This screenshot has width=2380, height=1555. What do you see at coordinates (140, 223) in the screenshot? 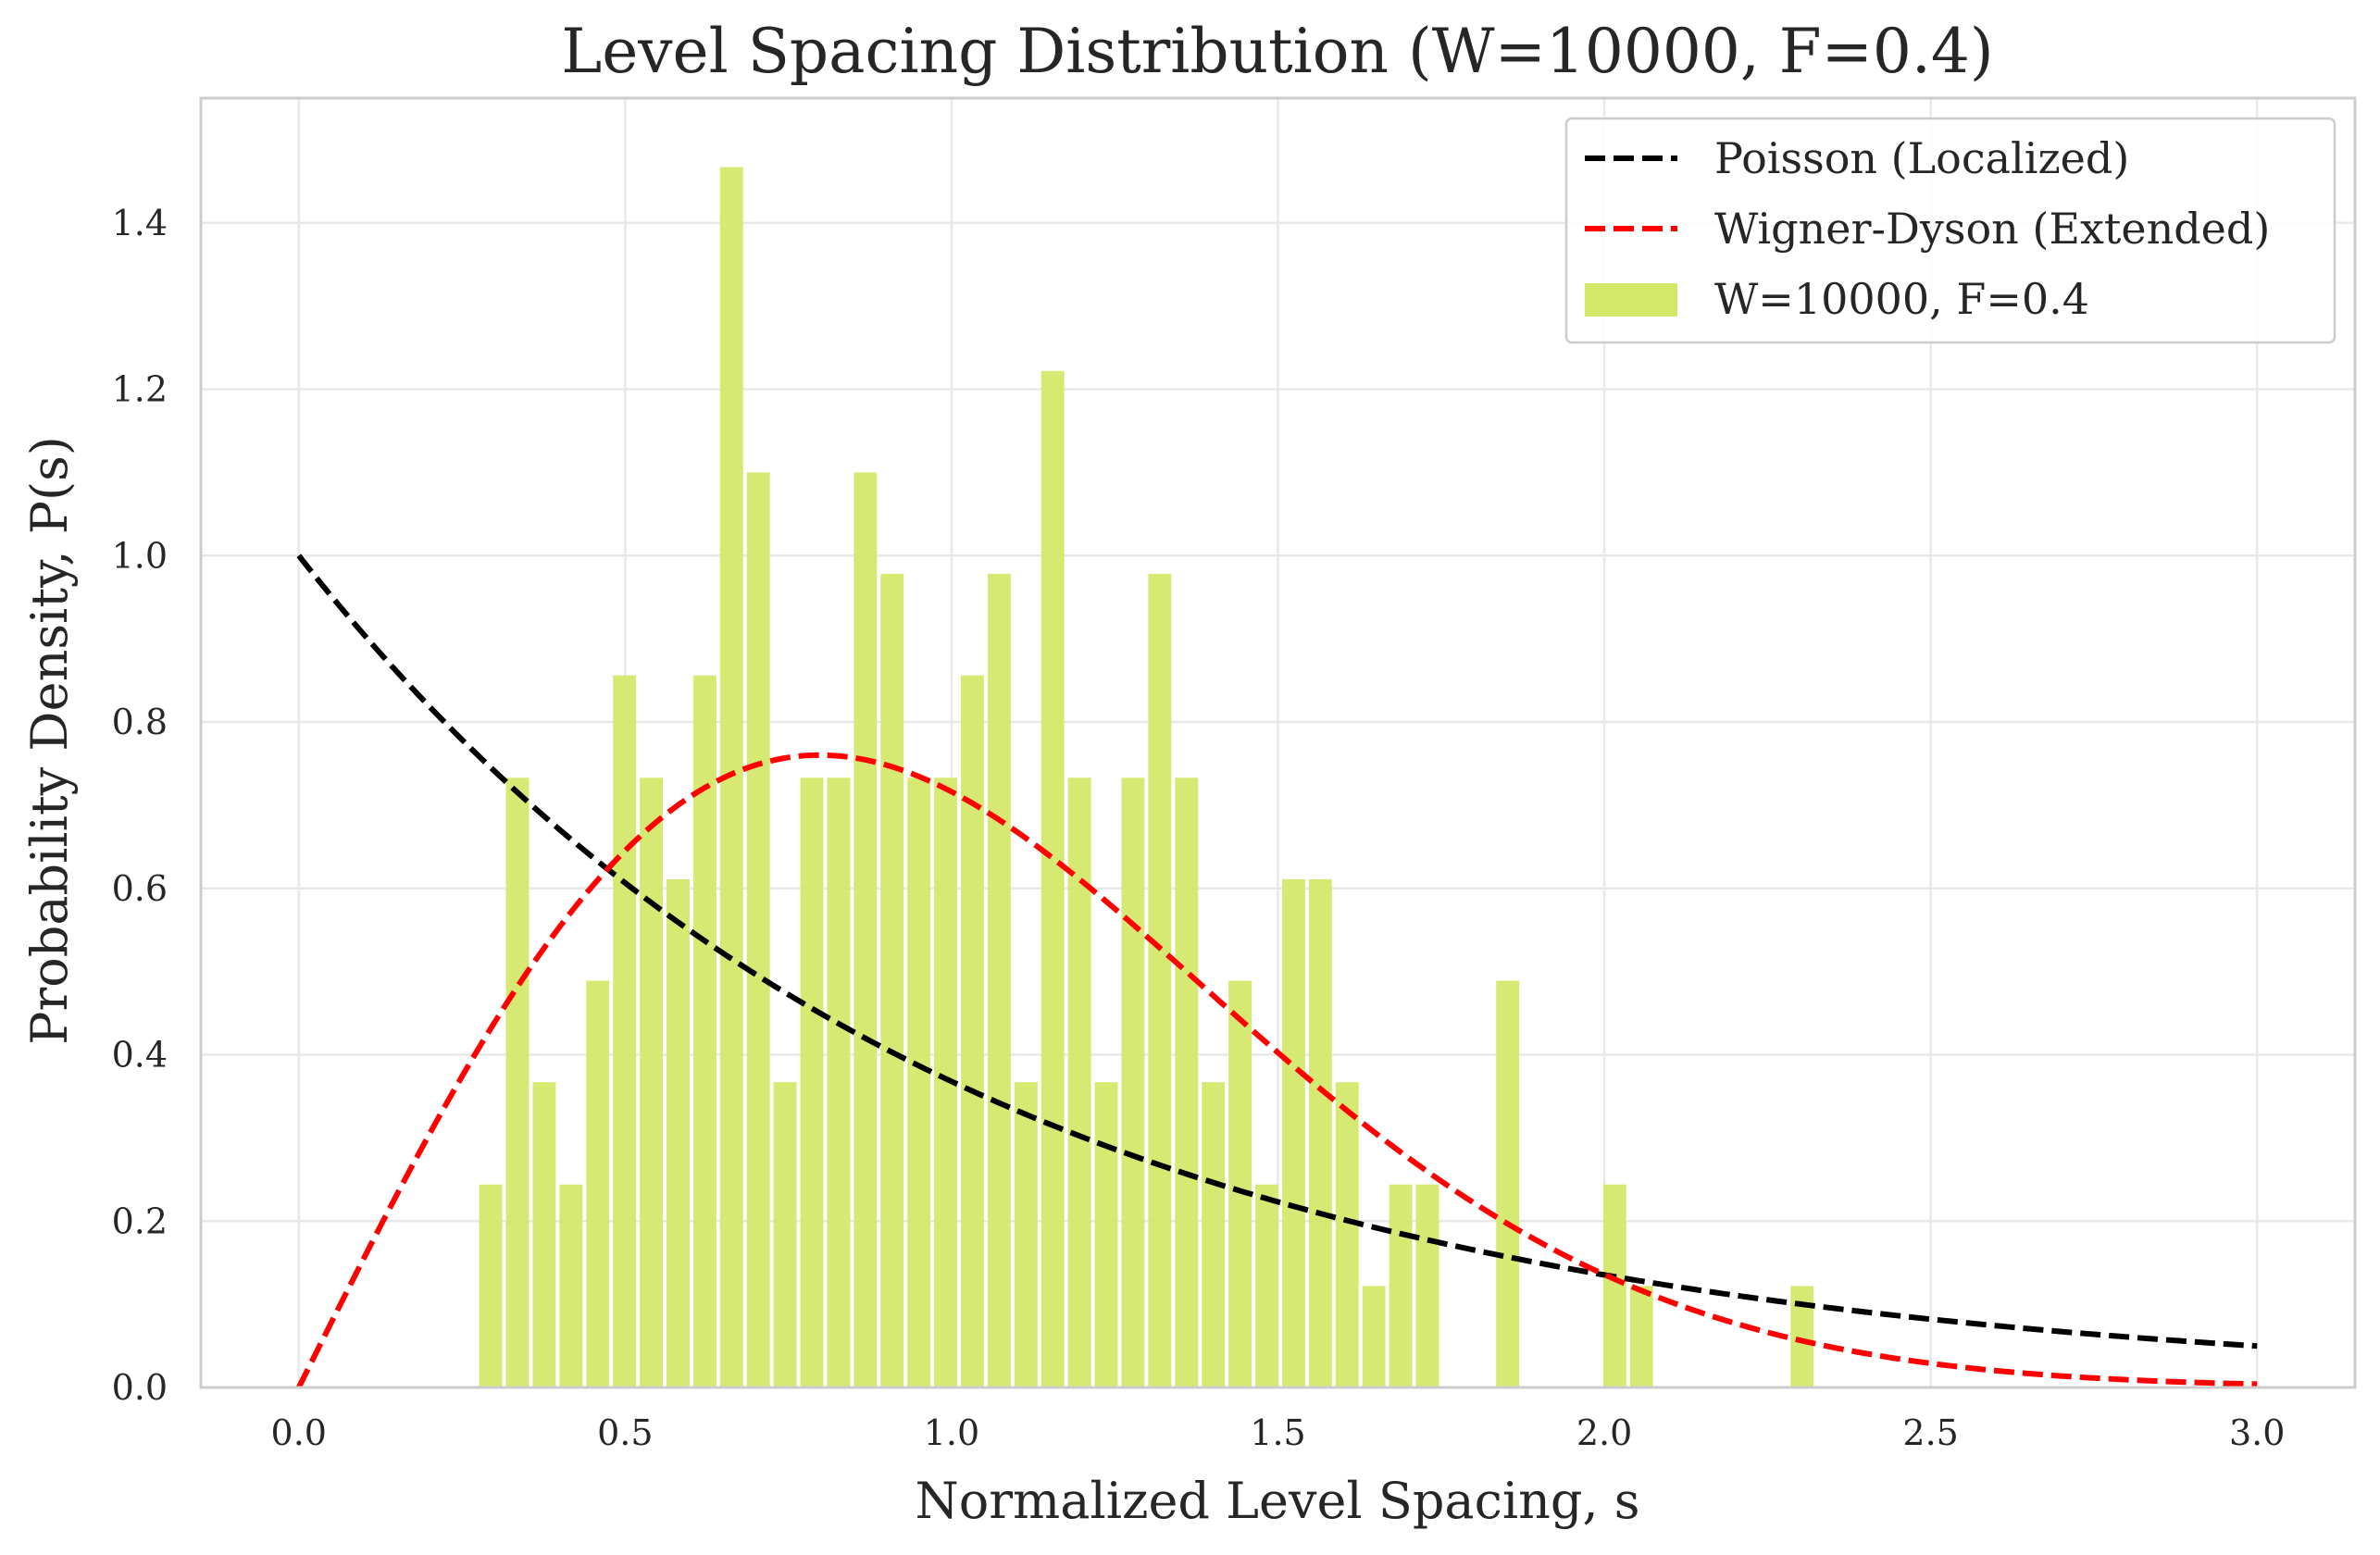
I see `y-tick-label: 1.4` at bounding box center [140, 223].